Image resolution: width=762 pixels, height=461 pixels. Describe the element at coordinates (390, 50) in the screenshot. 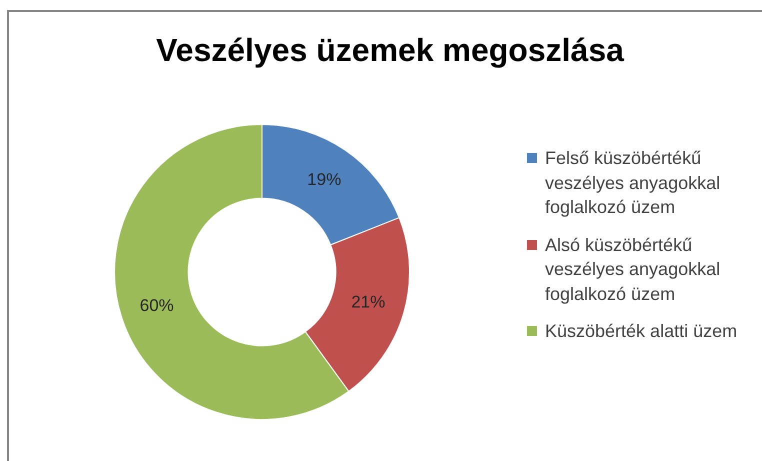

I see `chart-title: Veszélyes üzemek megoszlása` at that location.